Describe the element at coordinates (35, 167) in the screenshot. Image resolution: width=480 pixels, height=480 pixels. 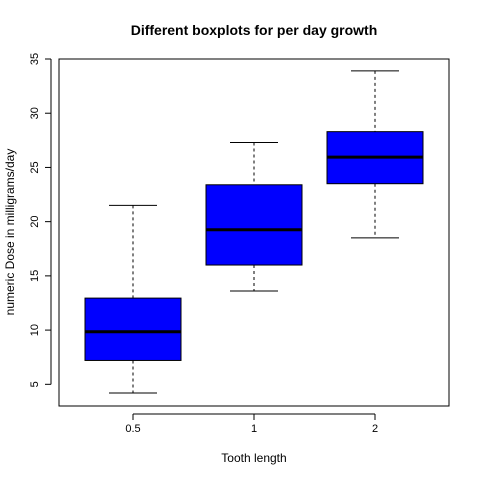
I see `y-tick-label: 25` at that location.